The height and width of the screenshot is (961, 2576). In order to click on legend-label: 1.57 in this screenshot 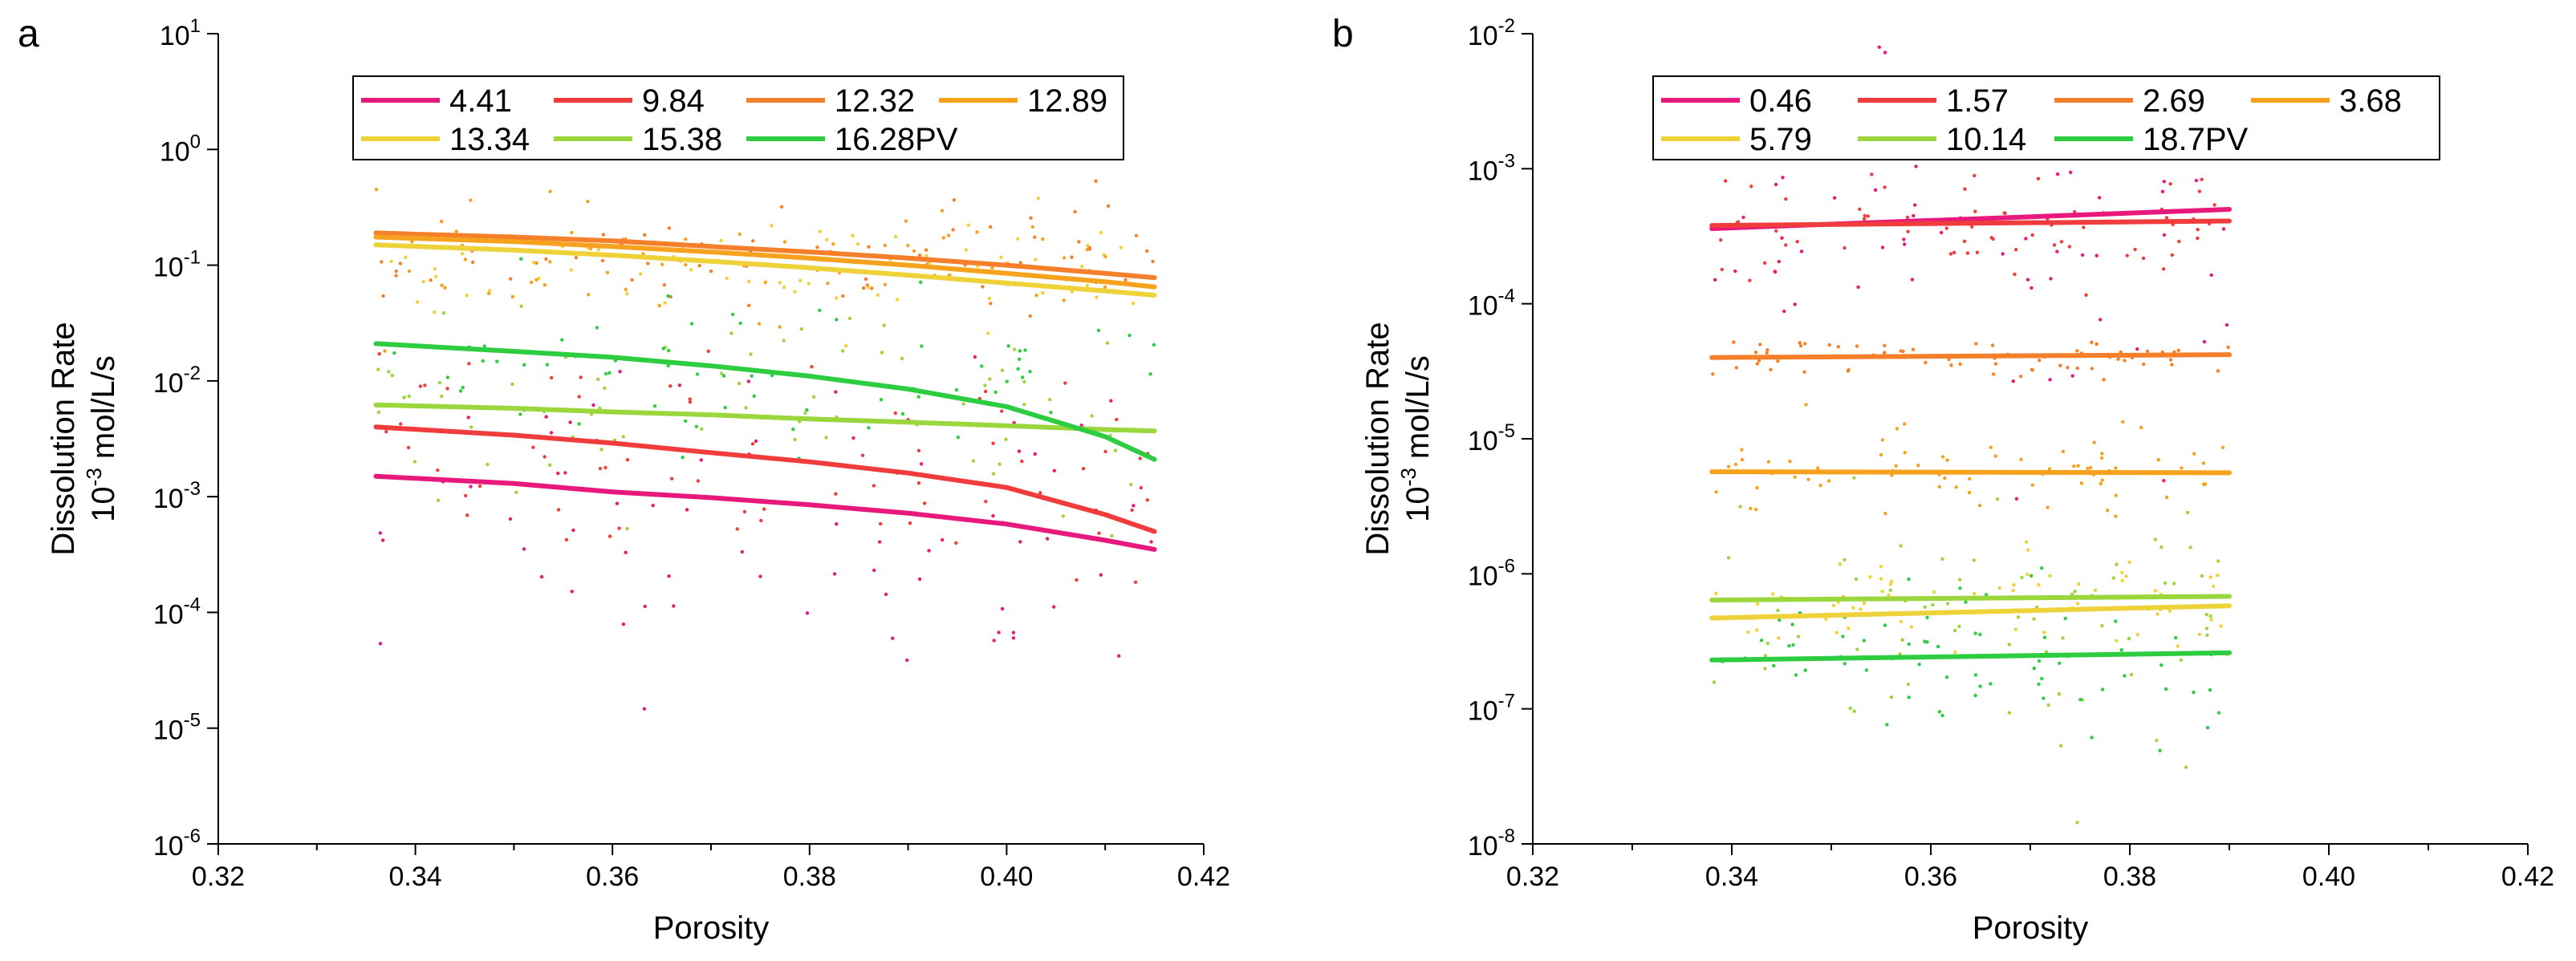, I will do `click(1977, 101)`.